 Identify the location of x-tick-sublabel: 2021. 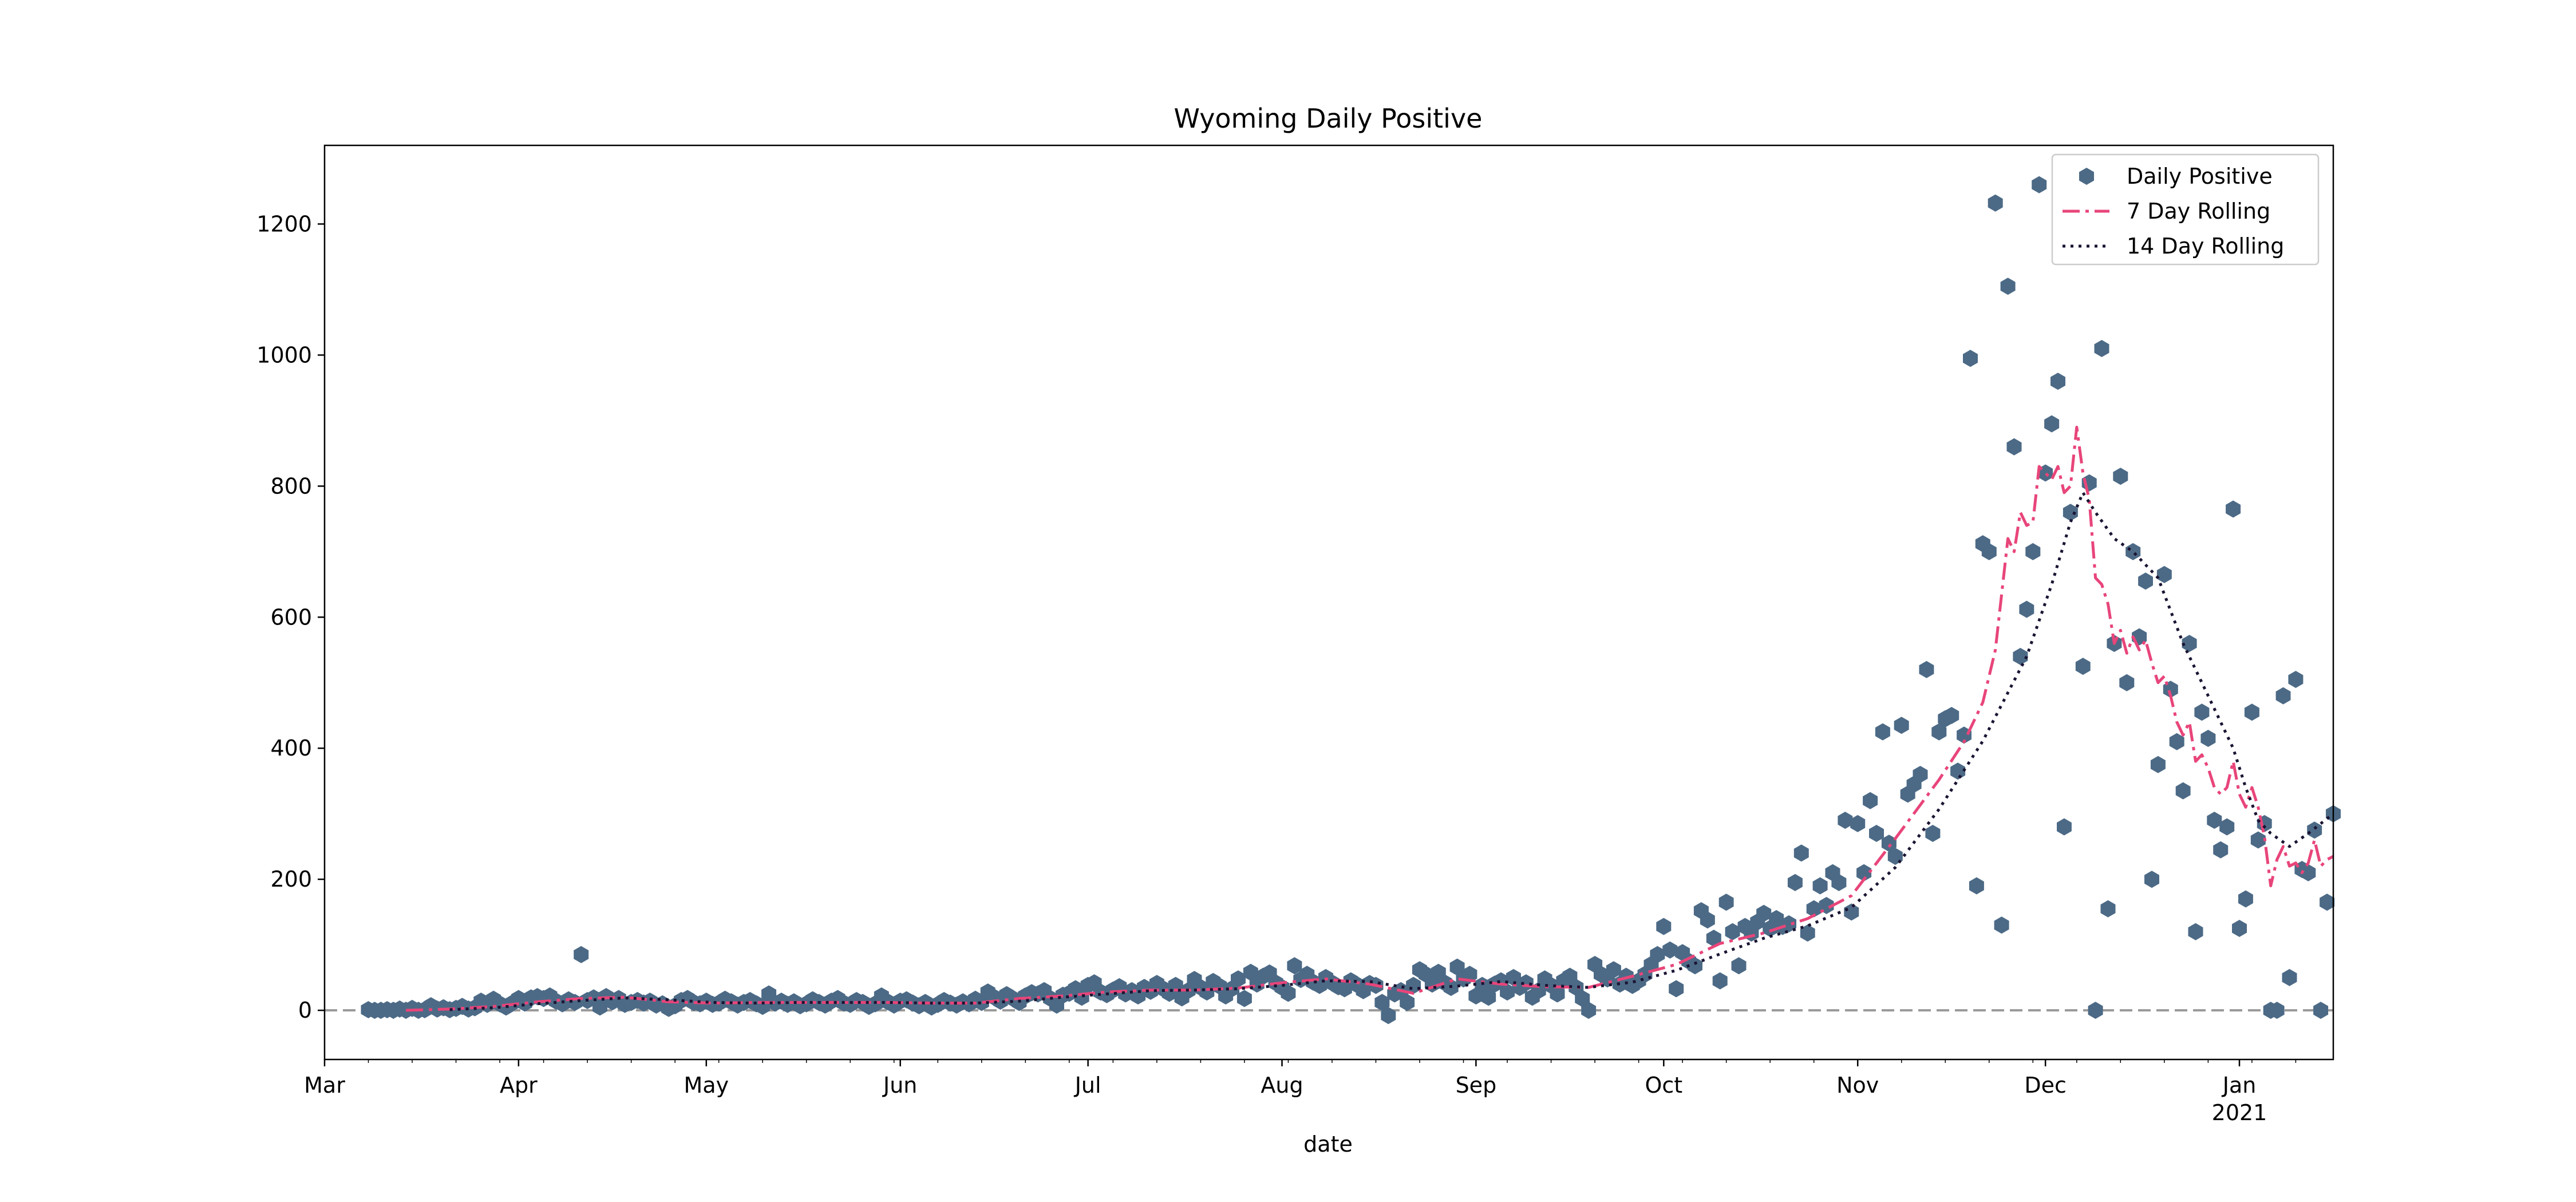
(2239, 1112).